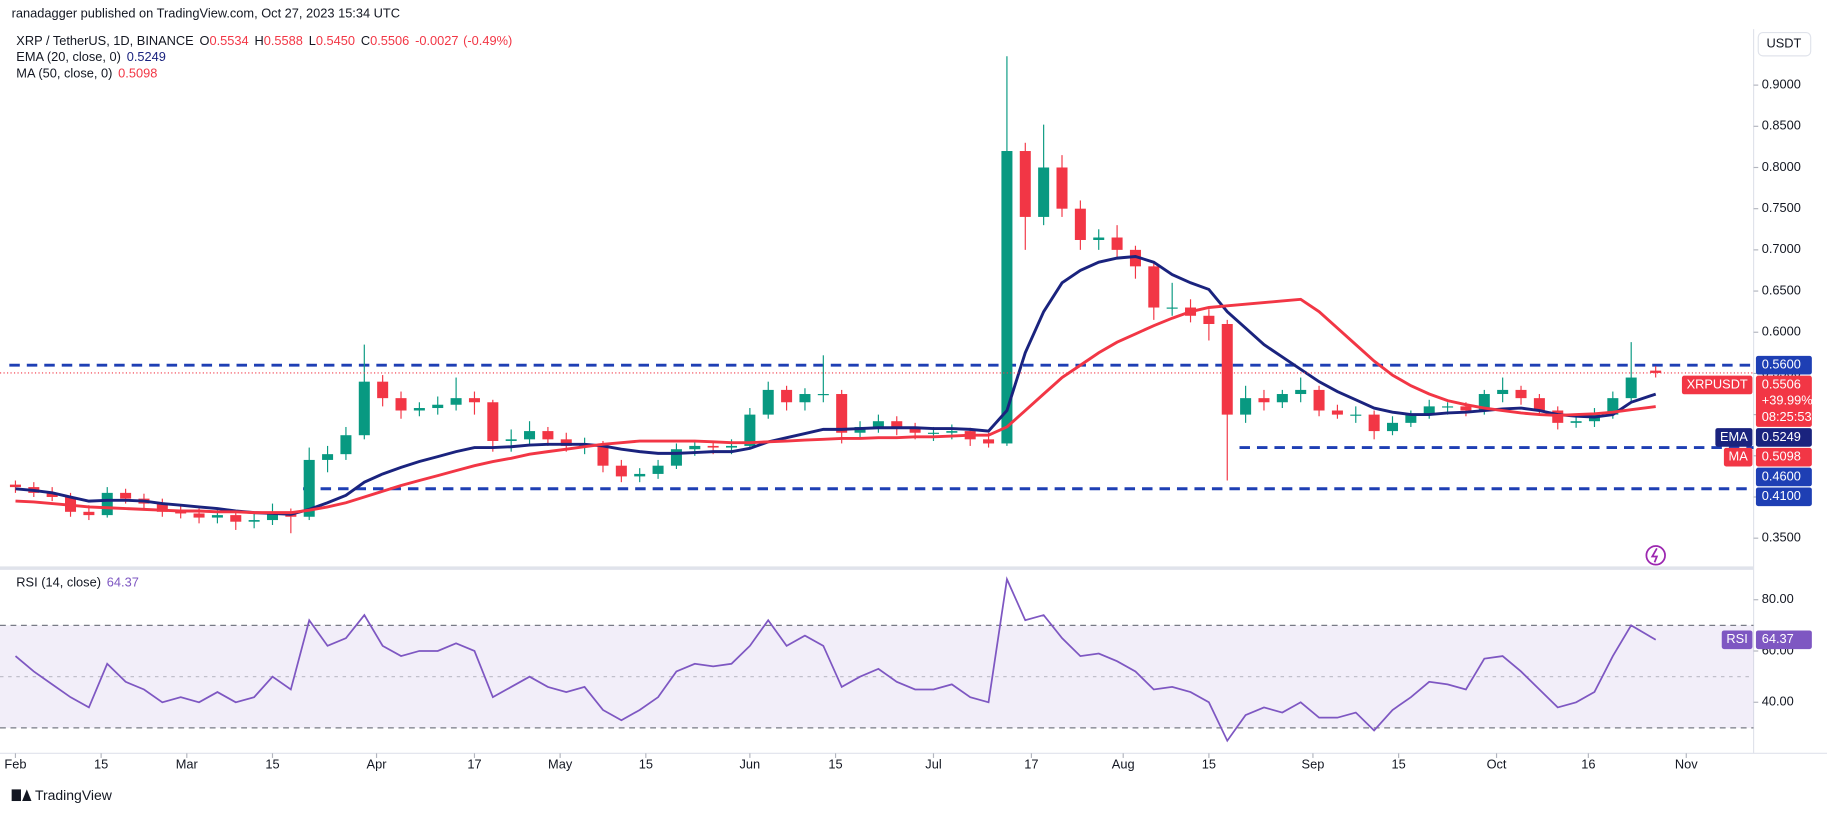 This screenshot has height=815, width=1827. What do you see at coordinates (15, 763) in the screenshot?
I see `x-tick-label: Feb` at bounding box center [15, 763].